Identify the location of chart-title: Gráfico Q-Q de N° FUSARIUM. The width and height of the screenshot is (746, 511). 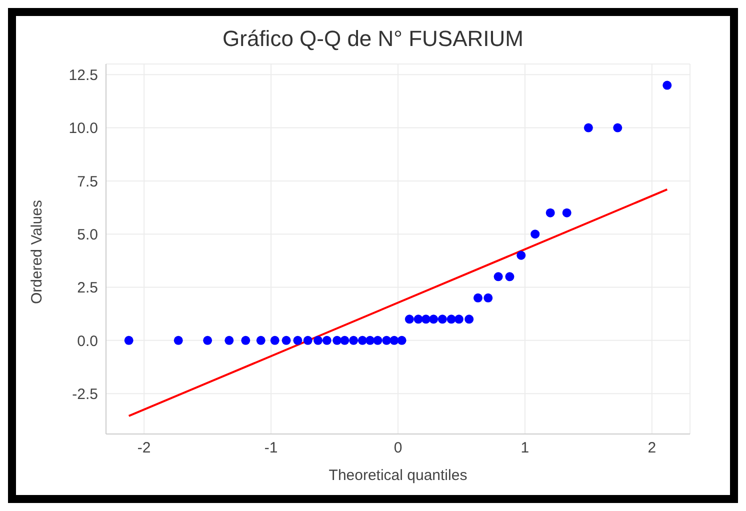
(373, 39).